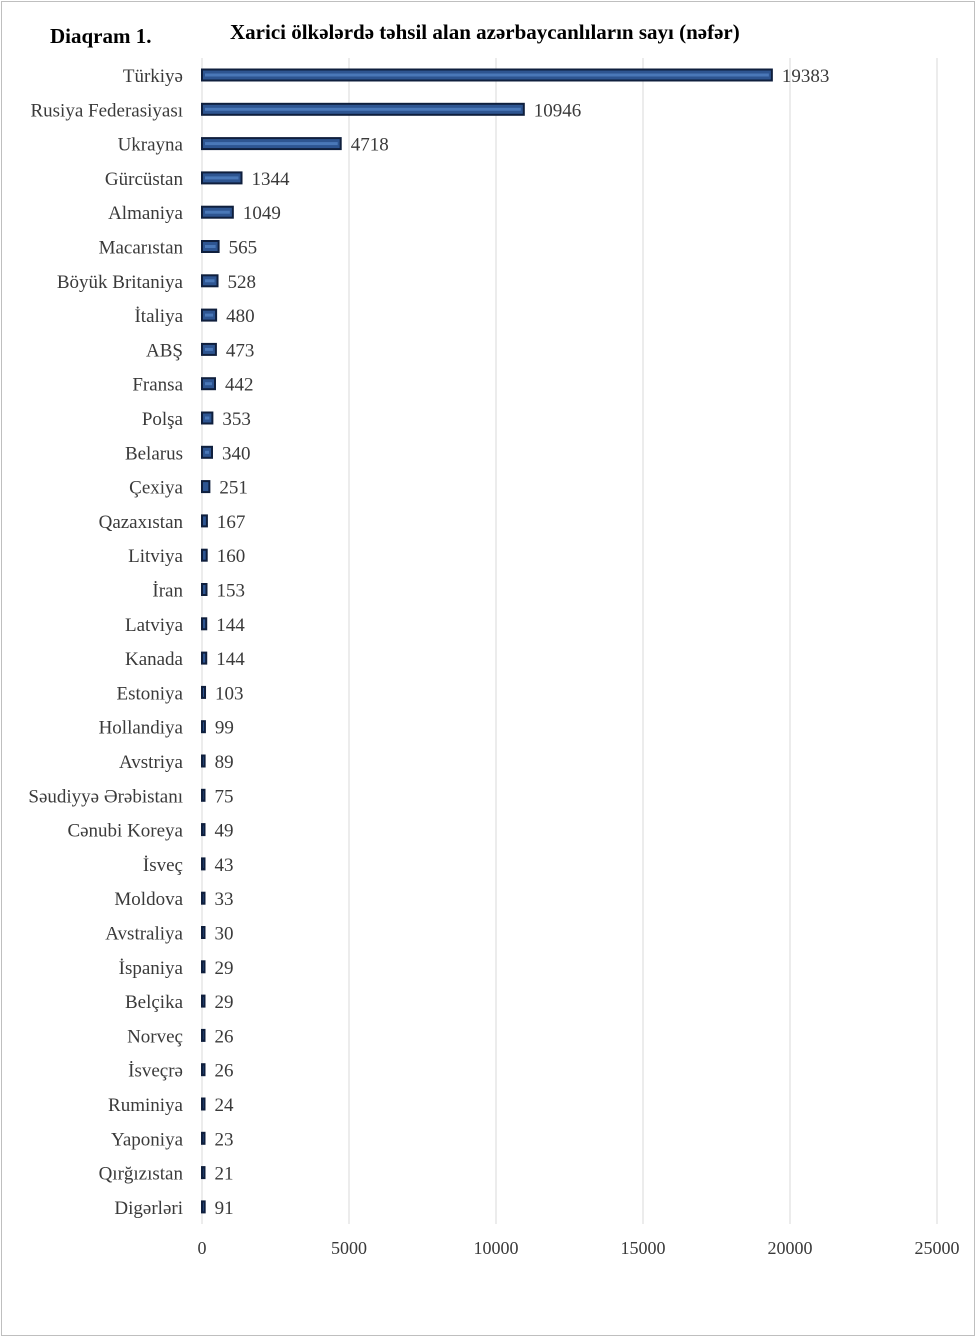 This screenshot has height=1339, width=978. What do you see at coordinates (224, 762) in the screenshot?
I see `data-label: 89` at bounding box center [224, 762].